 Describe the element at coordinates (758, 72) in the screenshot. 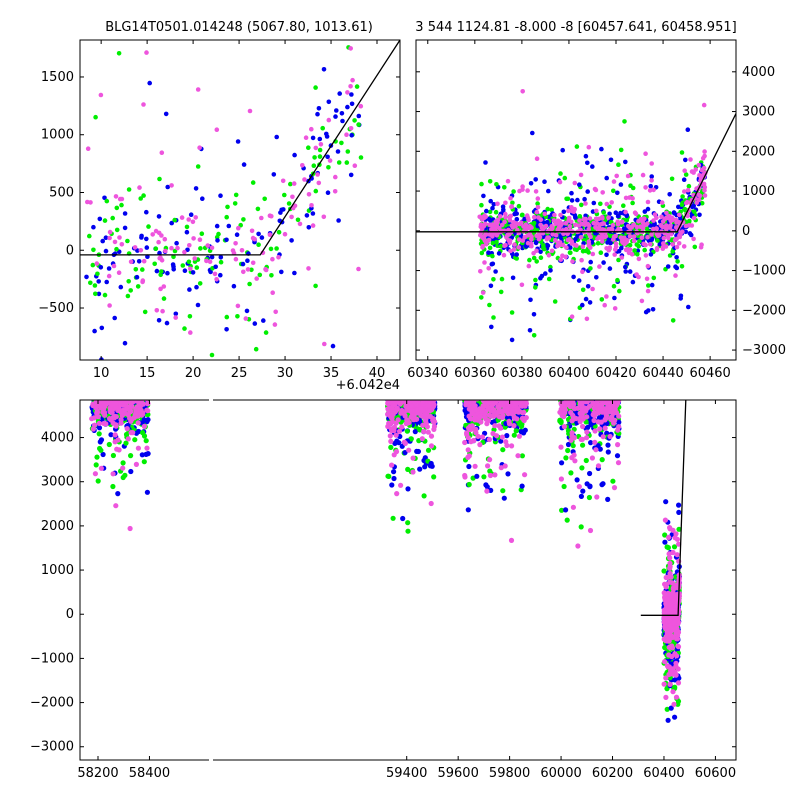

I see `y-tick-label: 4000` at that location.